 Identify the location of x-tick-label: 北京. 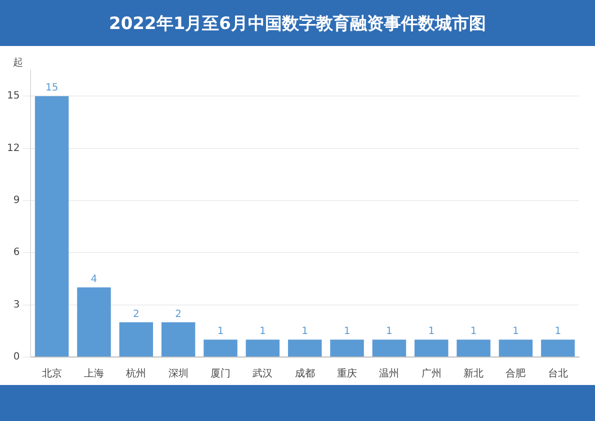
(52, 374).